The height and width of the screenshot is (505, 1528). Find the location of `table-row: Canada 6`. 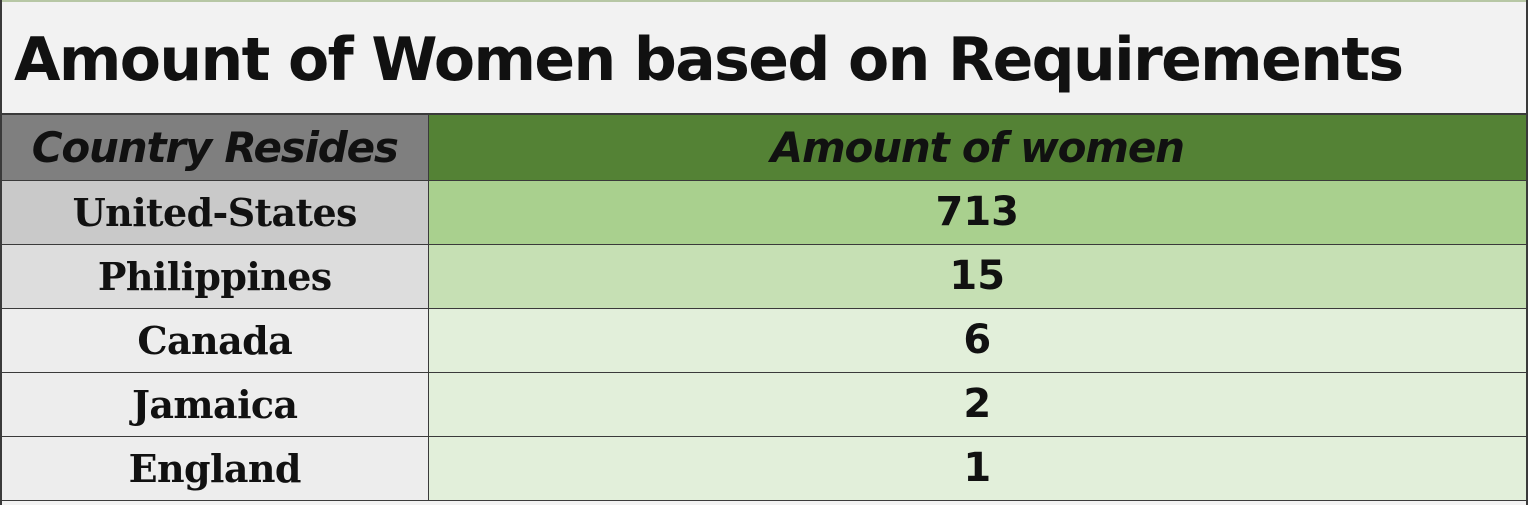

table-row: Canada 6 is located at coordinates (764, 340).